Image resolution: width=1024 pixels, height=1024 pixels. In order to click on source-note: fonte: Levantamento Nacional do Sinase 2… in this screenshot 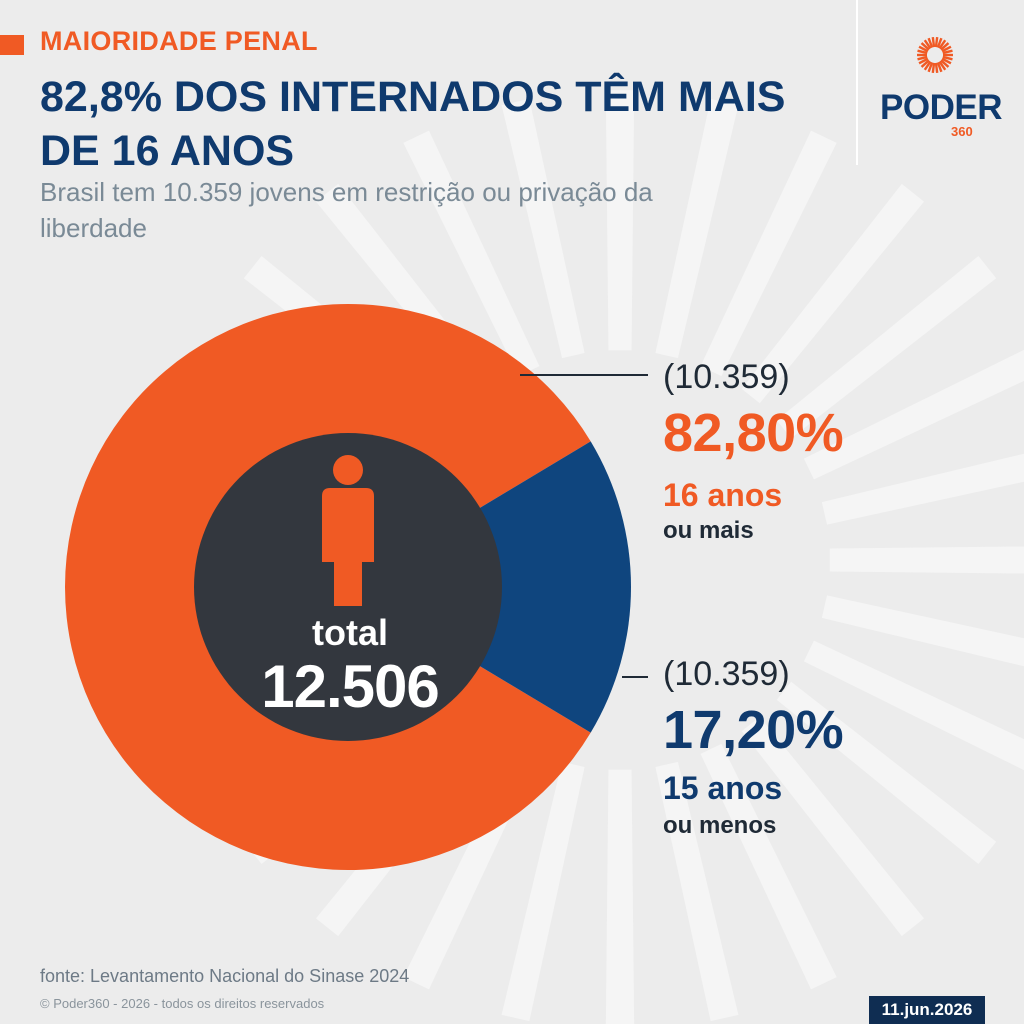, I will do `click(225, 976)`.